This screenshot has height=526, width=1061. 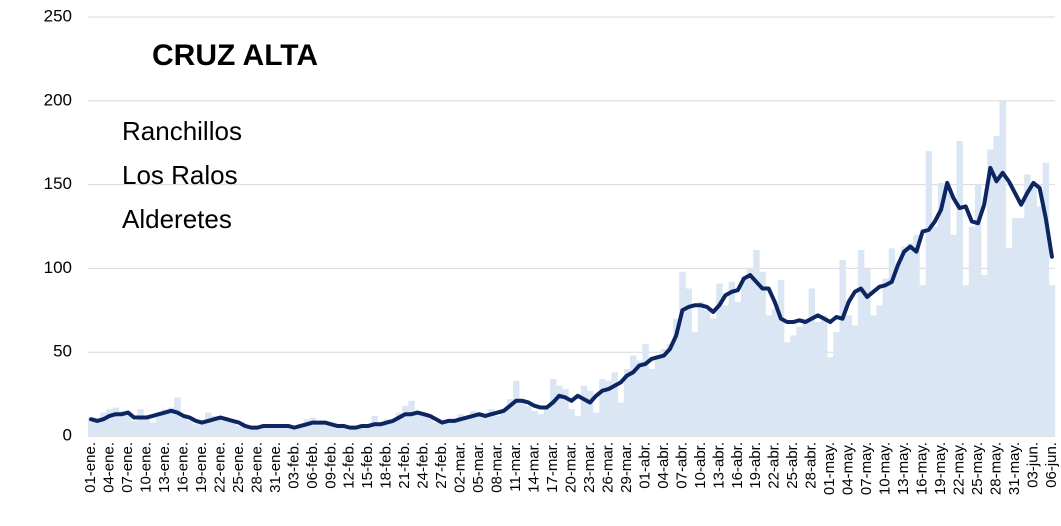 I want to click on x-tick-label: 05-mar., so click(x=478, y=467).